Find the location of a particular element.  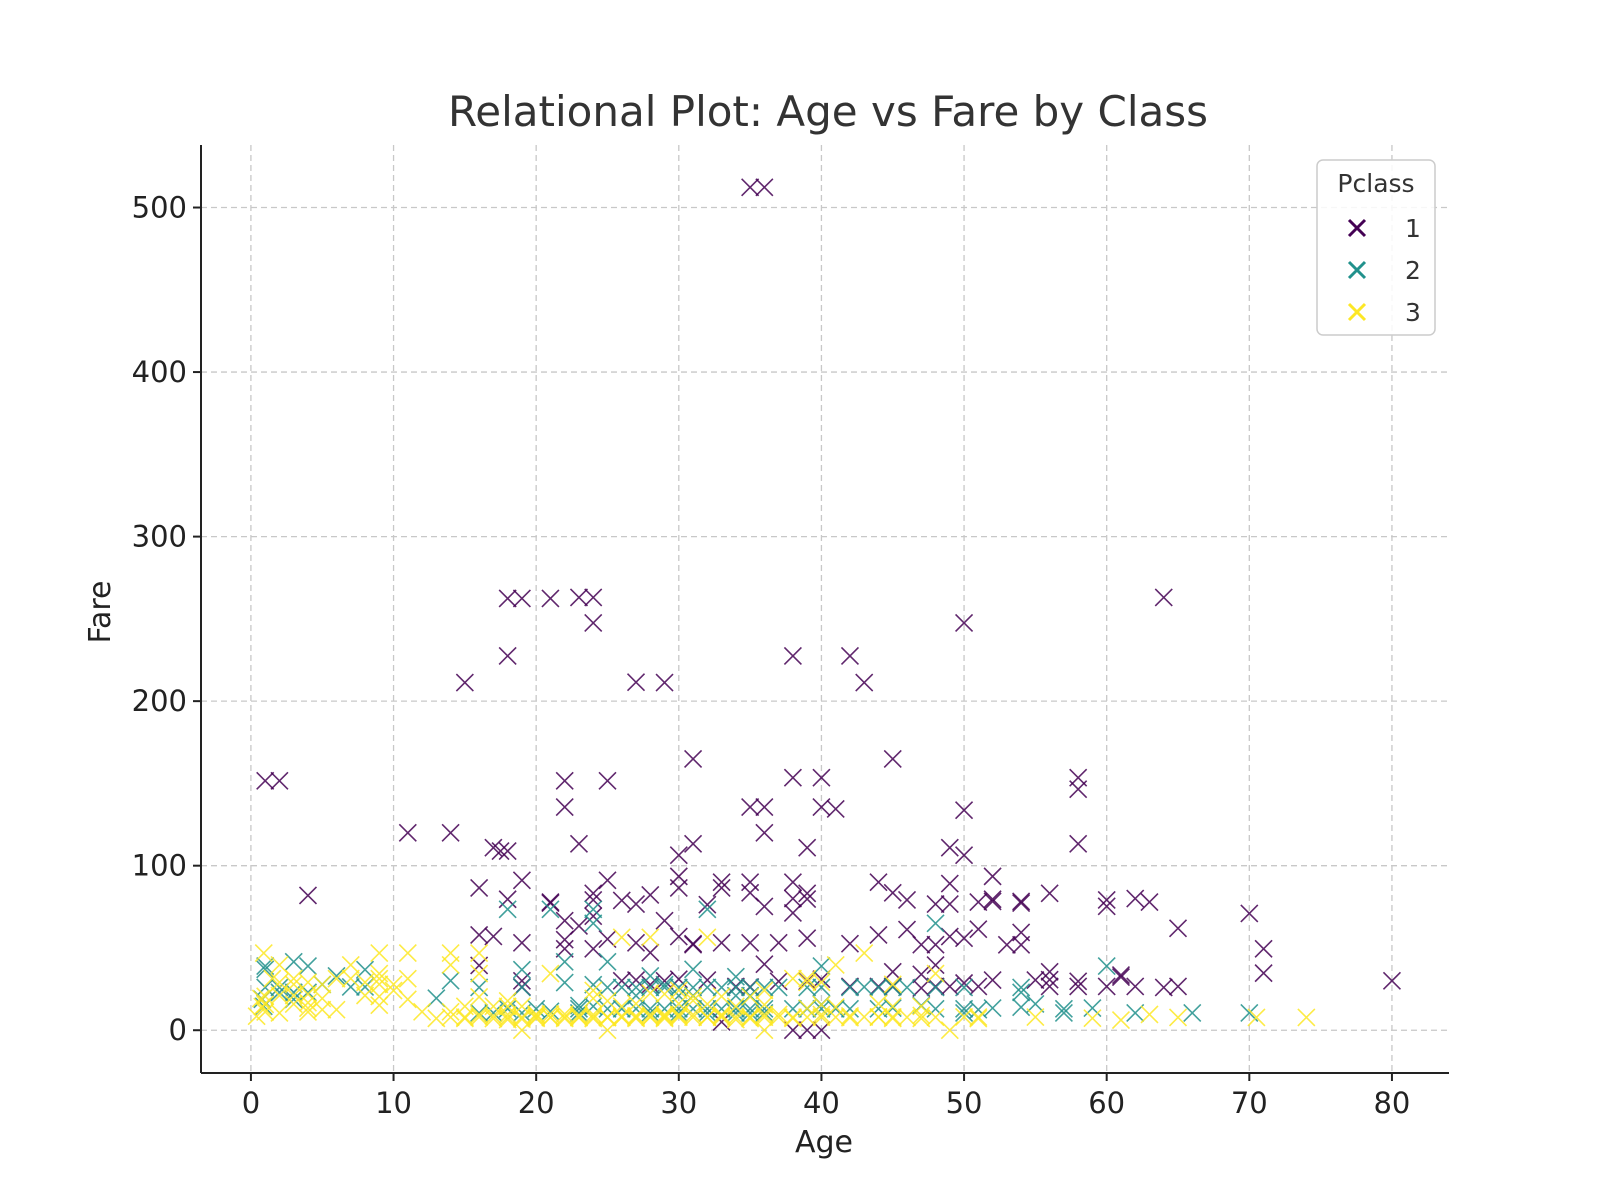

y-ticks: 0 100 200 300 400 500 is located at coordinates (166, 619).